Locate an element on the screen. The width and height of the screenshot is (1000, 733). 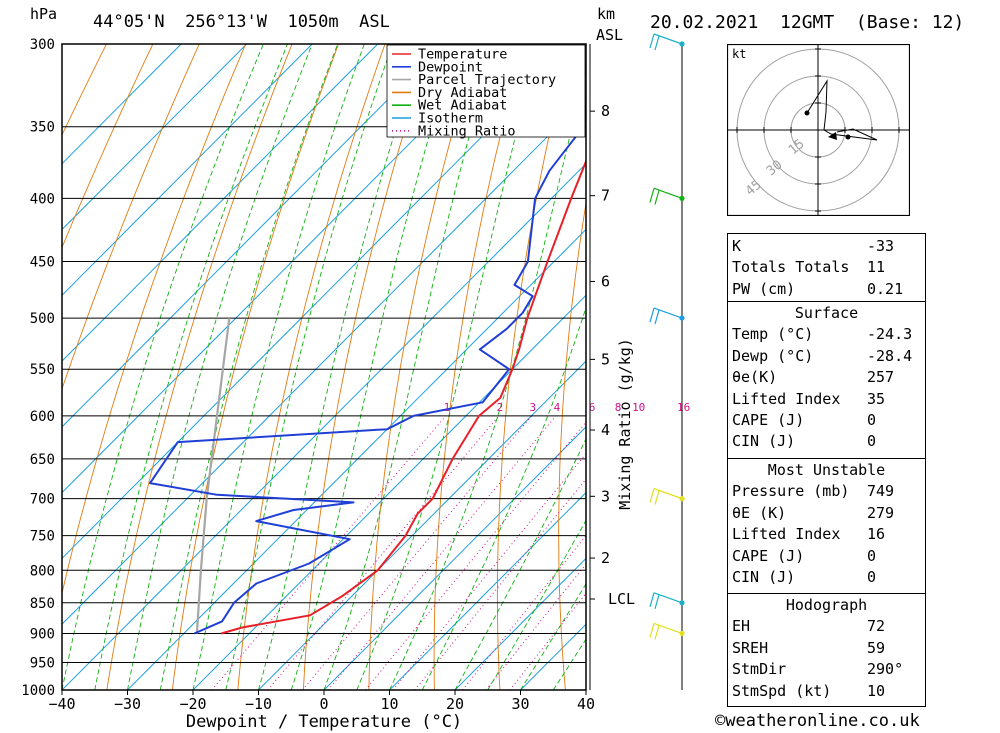
datetime-title: 20.02.2021 12GMT (Base: 12) is located at coordinates (807, 22).